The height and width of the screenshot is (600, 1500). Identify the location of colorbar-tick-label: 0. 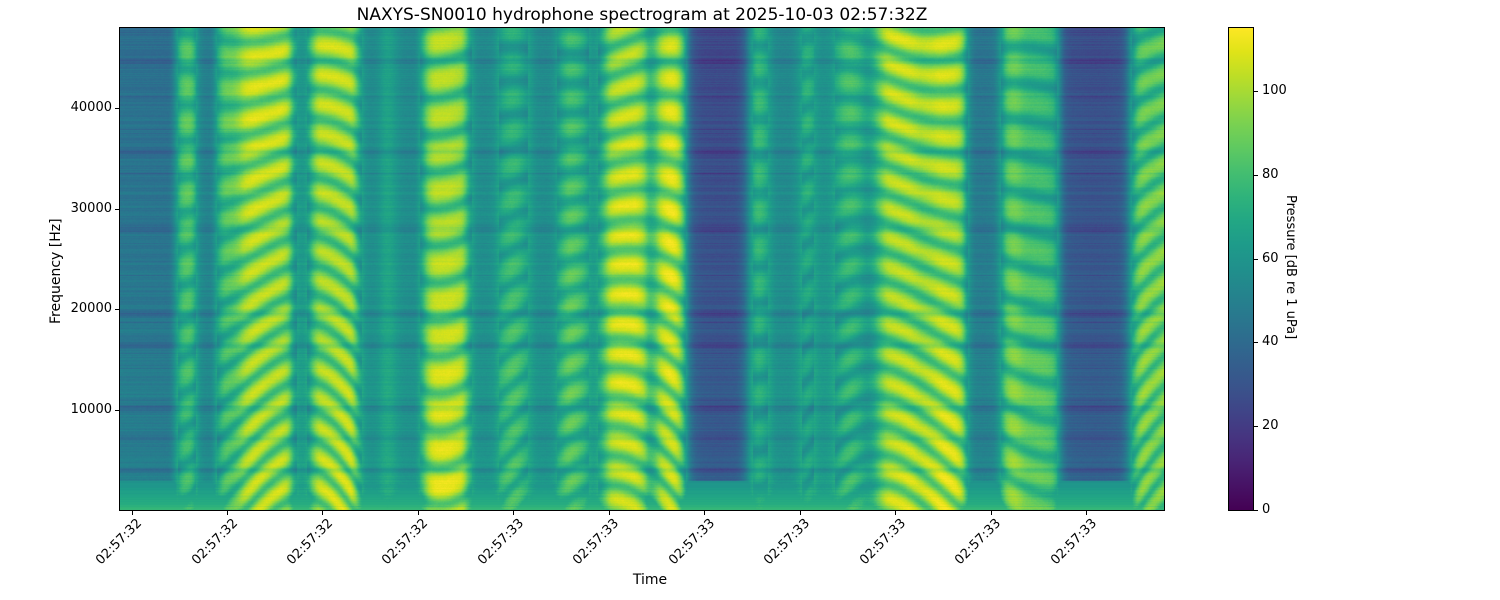
(1266, 509).